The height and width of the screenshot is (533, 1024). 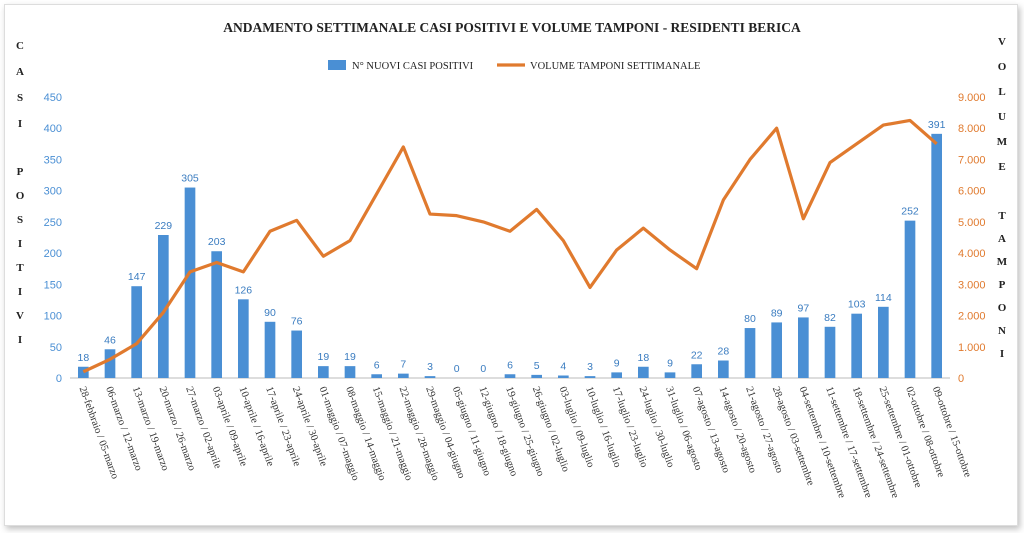 What do you see at coordinates (883, 298) in the screenshot?
I see `bar-data-label: 114` at bounding box center [883, 298].